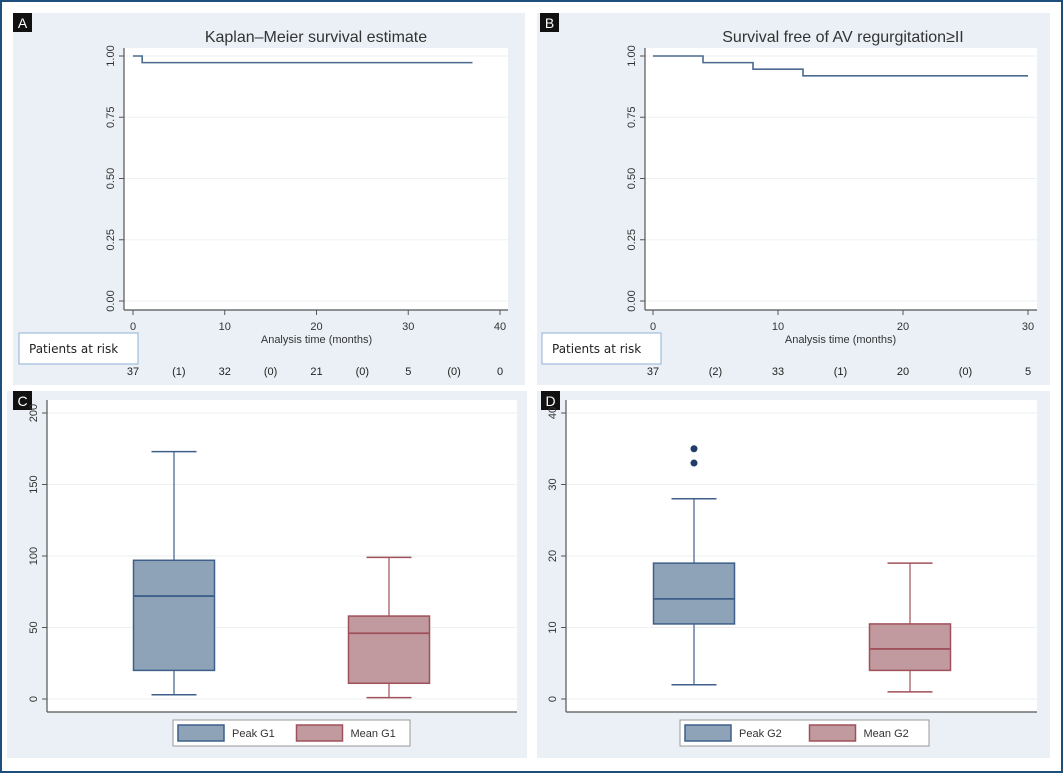 The height and width of the screenshot is (773, 1063). Describe the element at coordinates (500, 327) in the screenshot. I see `x-tick-label: 40` at that location.